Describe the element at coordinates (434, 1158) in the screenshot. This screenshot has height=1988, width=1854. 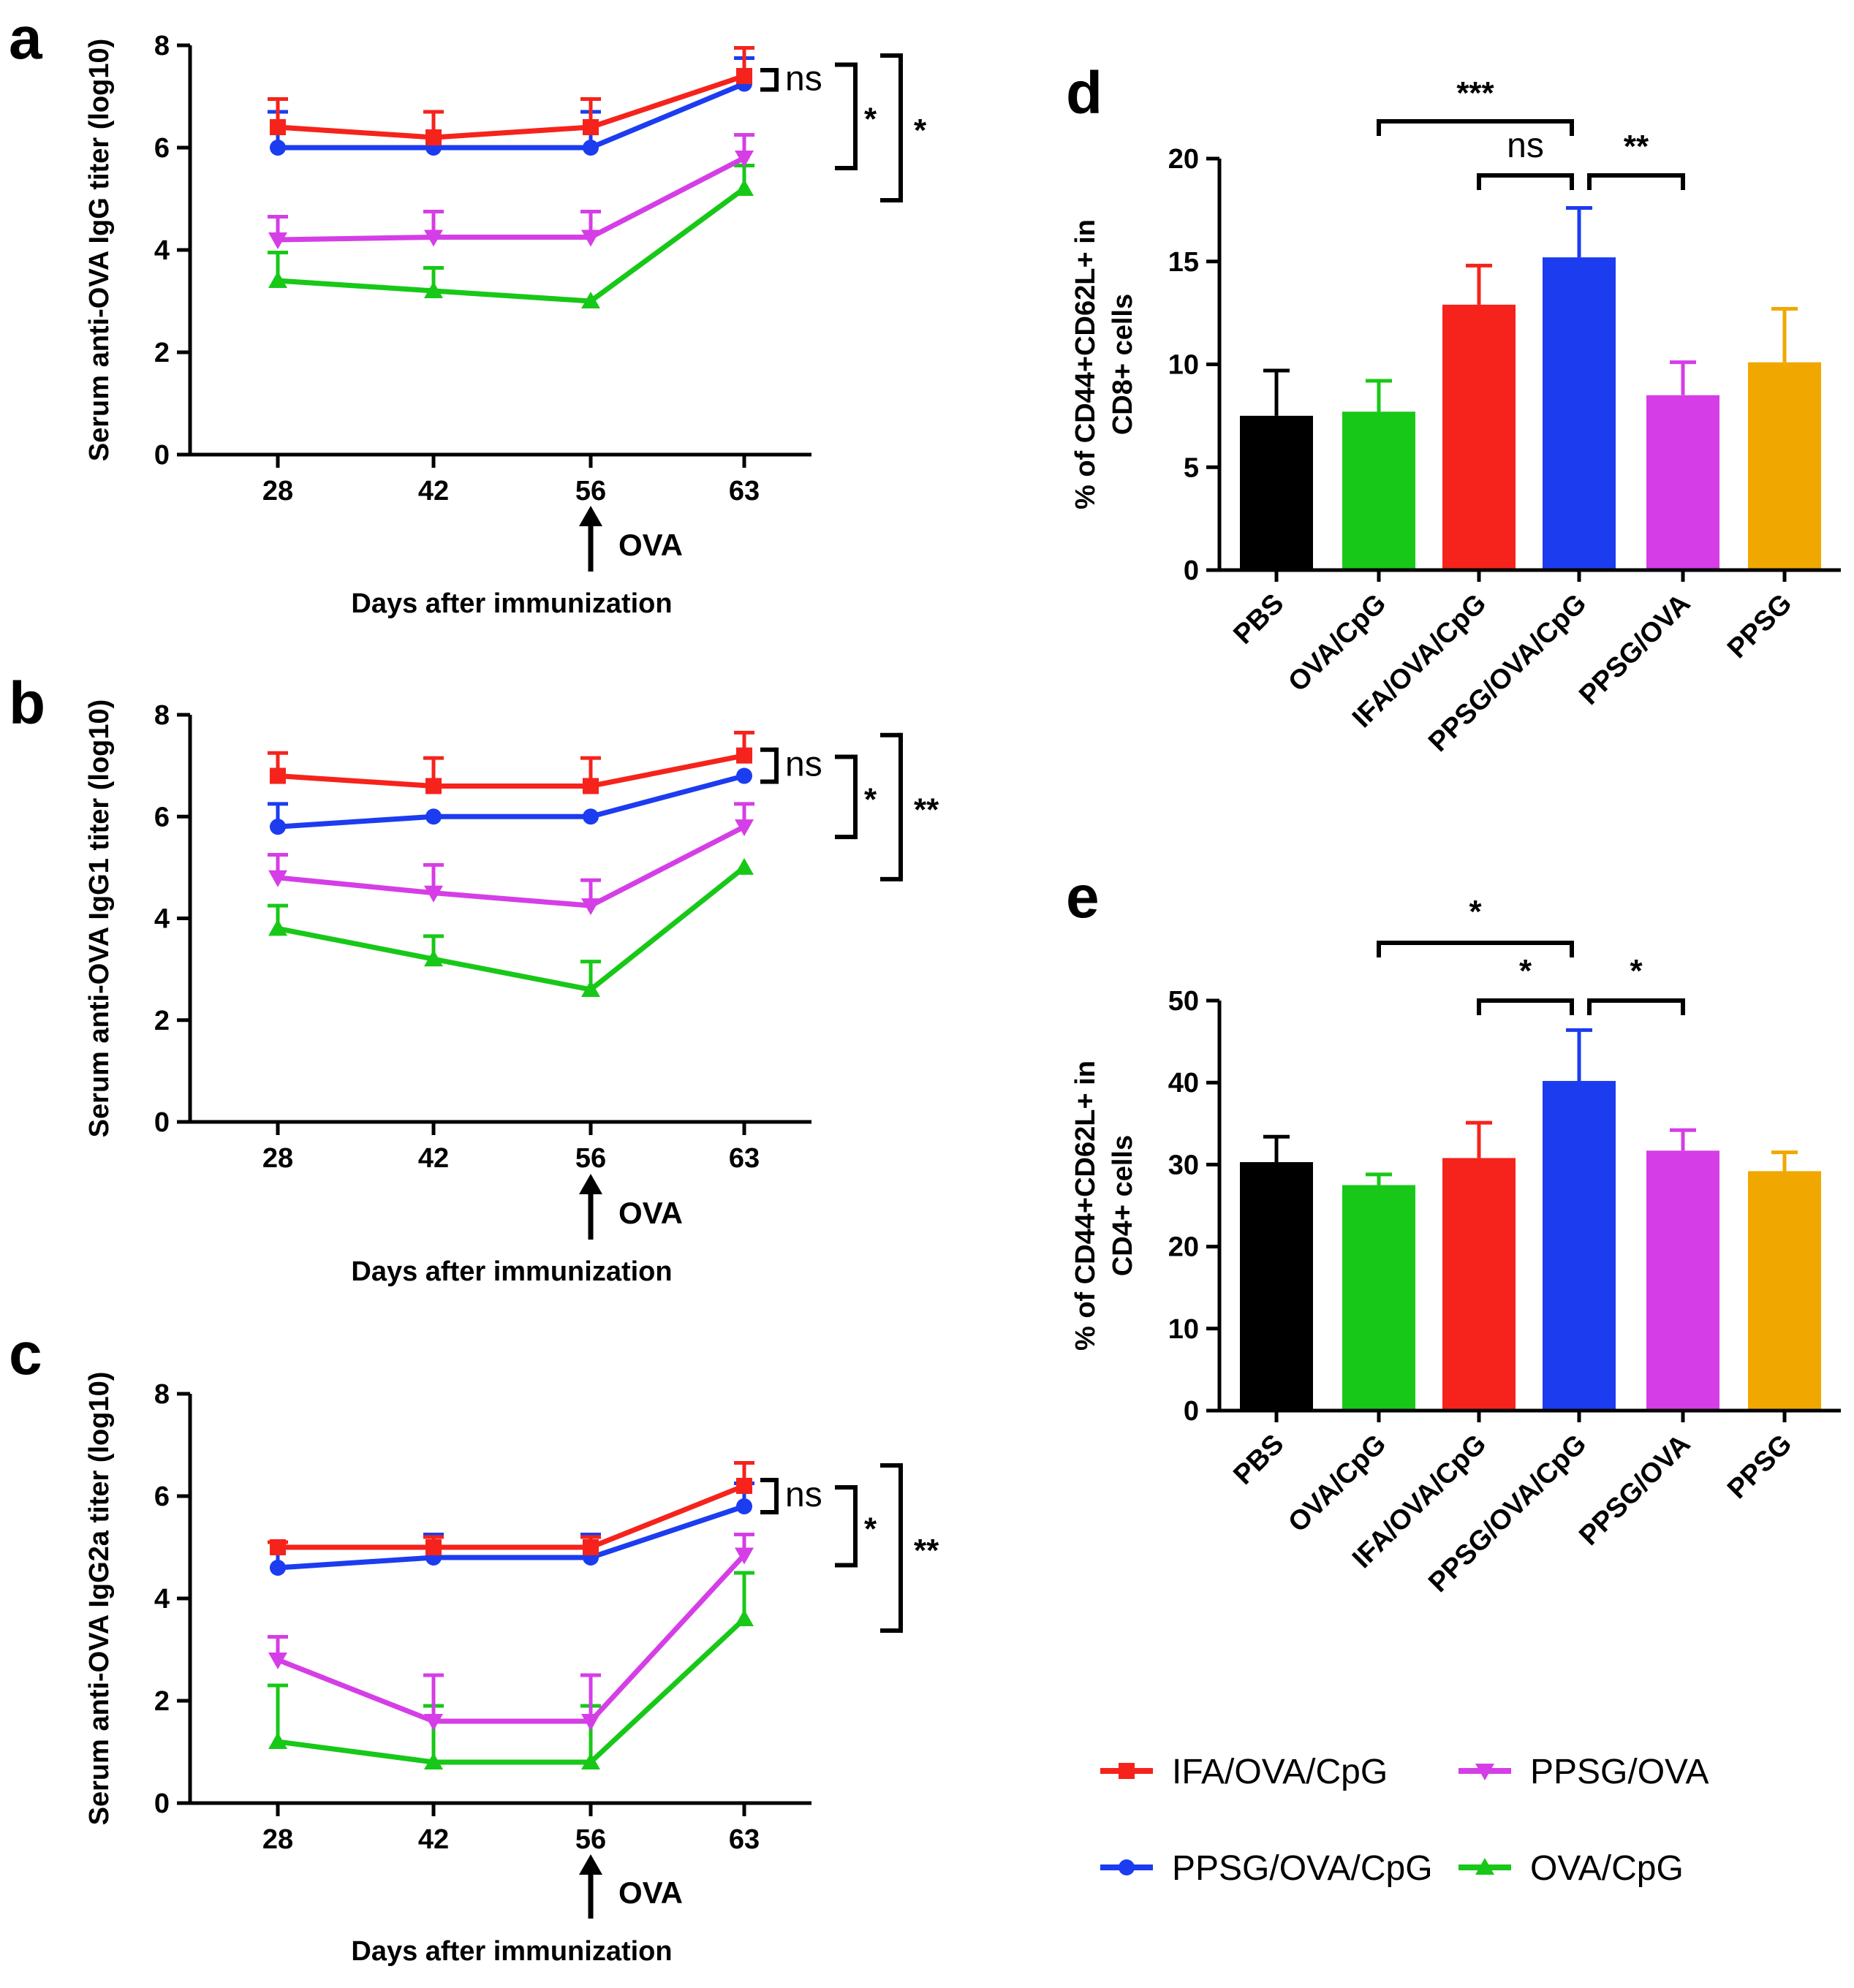
I see `x-tick-label: 42` at that location.